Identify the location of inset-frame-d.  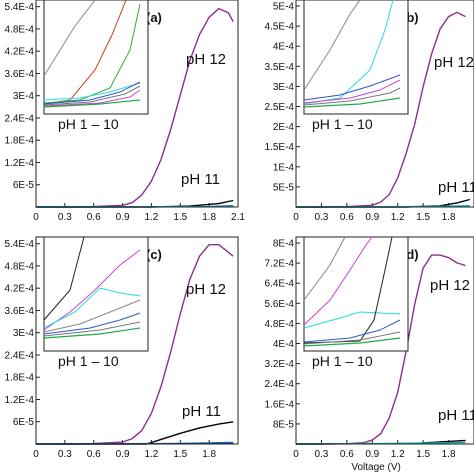
(356, 294).